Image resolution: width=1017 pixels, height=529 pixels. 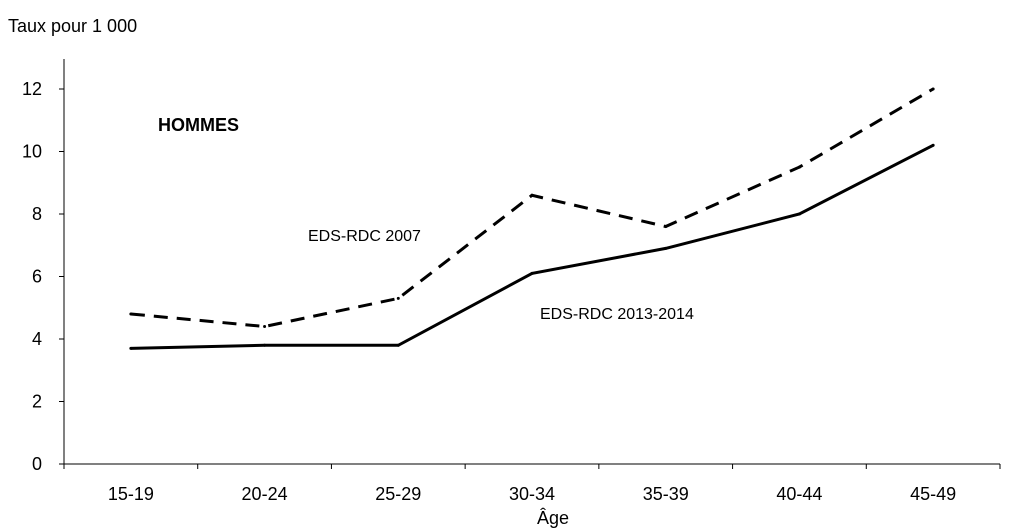 I want to click on x-axis-title: Âge, so click(x=553, y=518).